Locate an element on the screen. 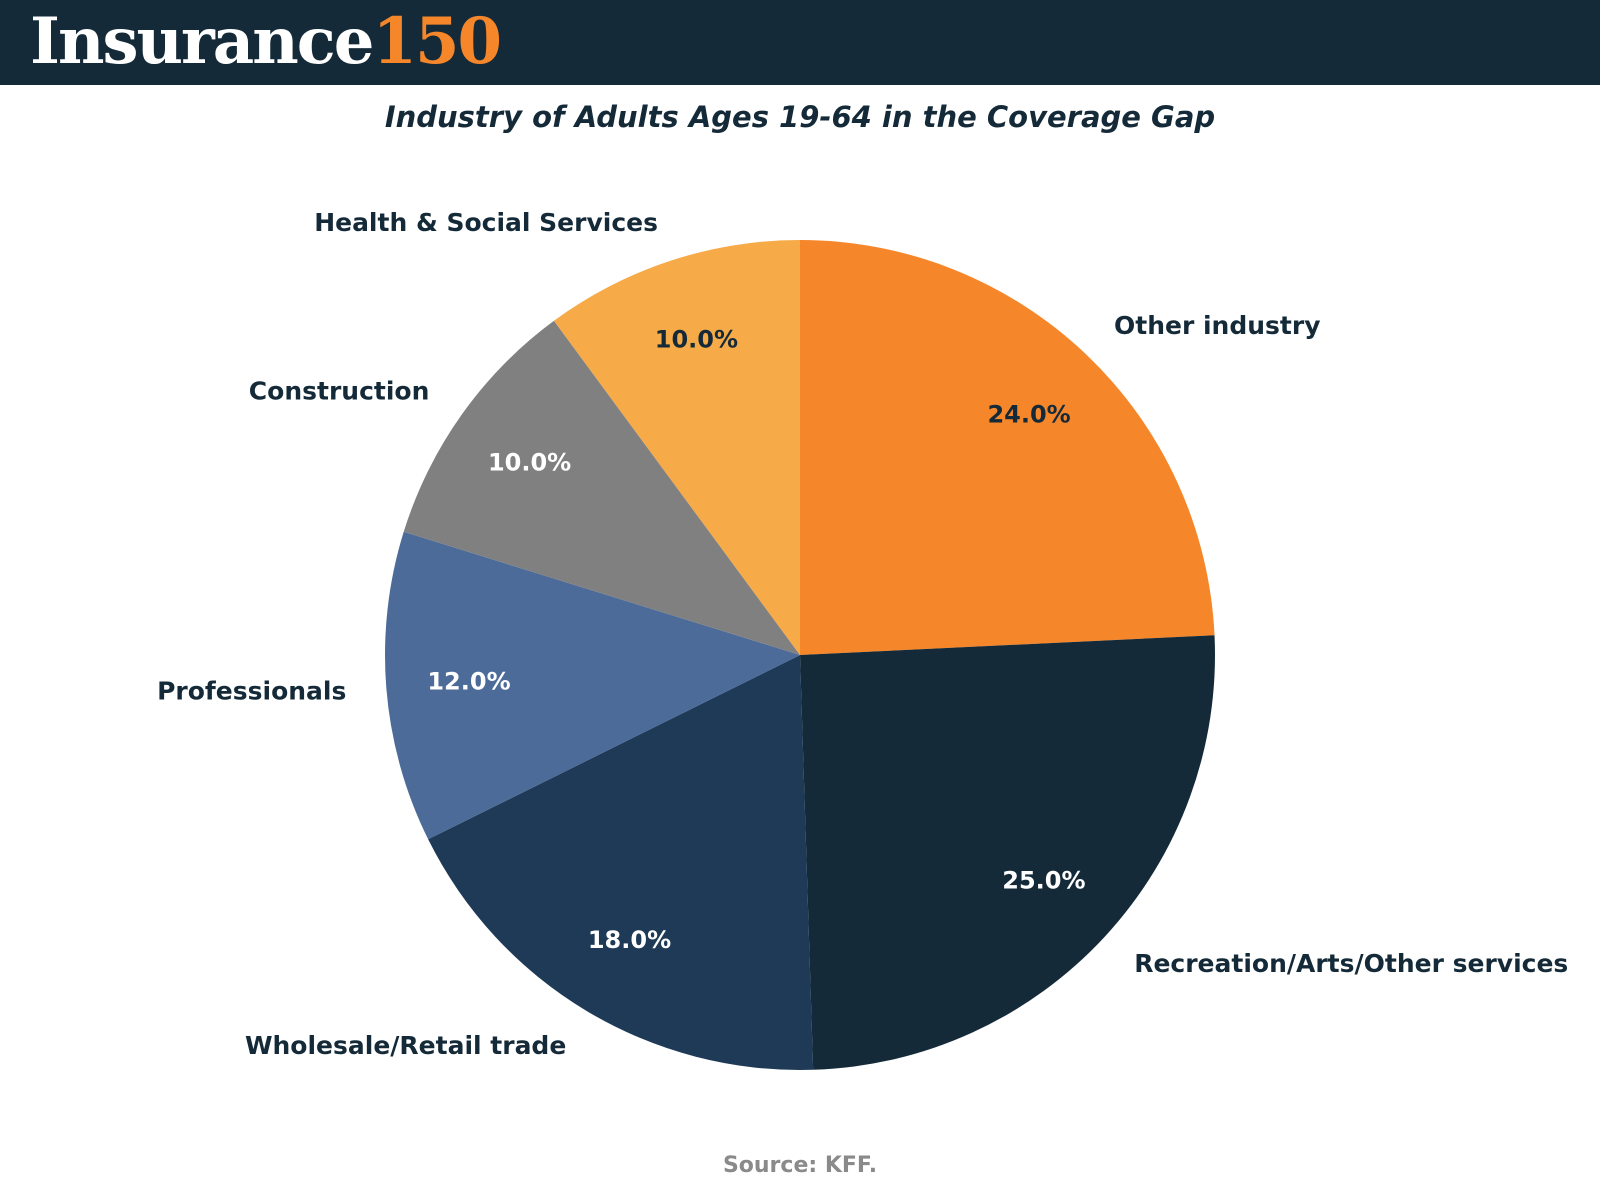 The width and height of the screenshot is (1600, 1200). source-note: Source: KFF. is located at coordinates (800, 1165).